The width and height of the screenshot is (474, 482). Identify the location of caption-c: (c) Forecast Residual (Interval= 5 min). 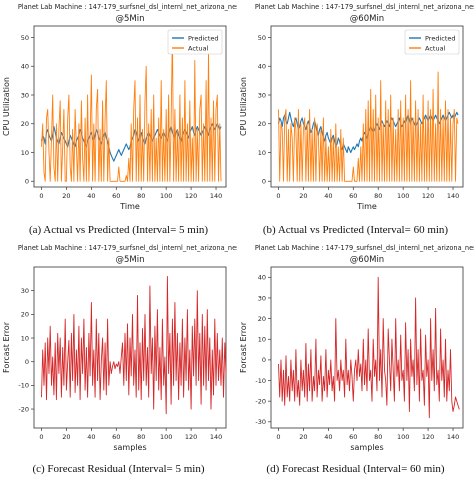
(118, 469).